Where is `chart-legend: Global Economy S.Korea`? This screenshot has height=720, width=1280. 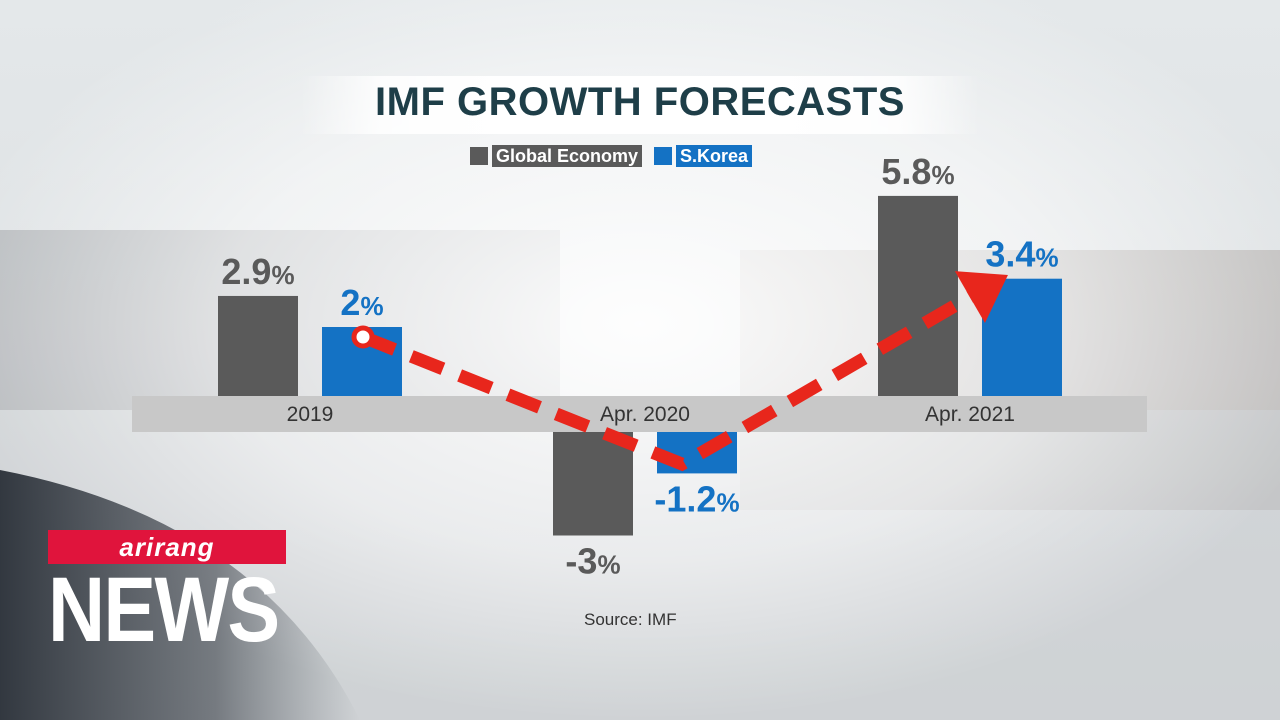
chart-legend: Global Economy S.Korea is located at coordinates (611, 156).